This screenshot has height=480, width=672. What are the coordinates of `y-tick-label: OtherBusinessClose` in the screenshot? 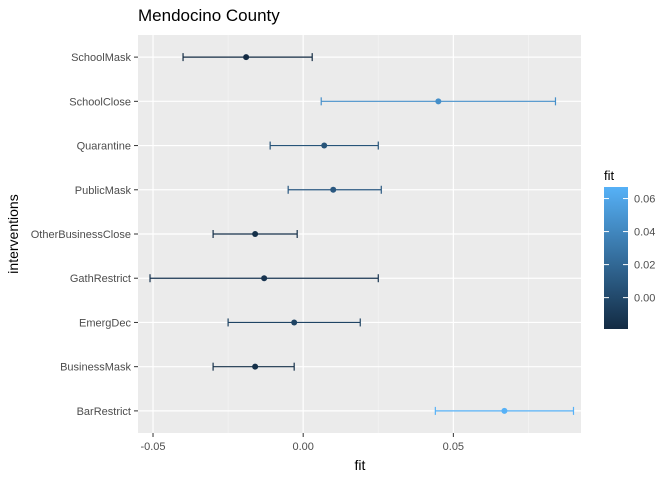 It's located at (81, 235).